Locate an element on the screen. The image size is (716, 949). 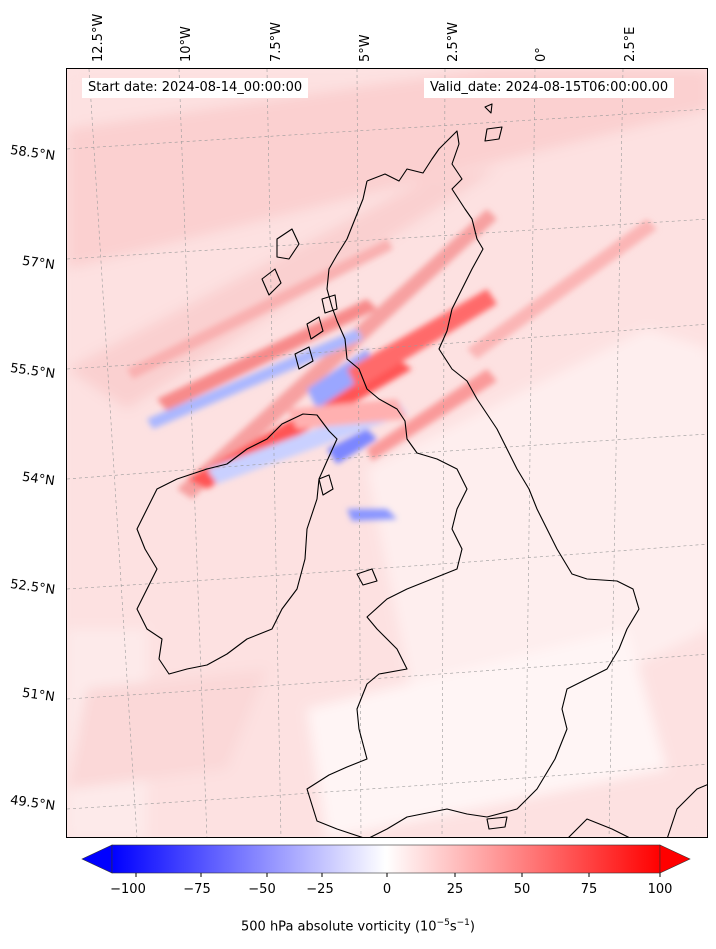
lat-label-58-5n: 58.5°N is located at coordinates (32, 153).